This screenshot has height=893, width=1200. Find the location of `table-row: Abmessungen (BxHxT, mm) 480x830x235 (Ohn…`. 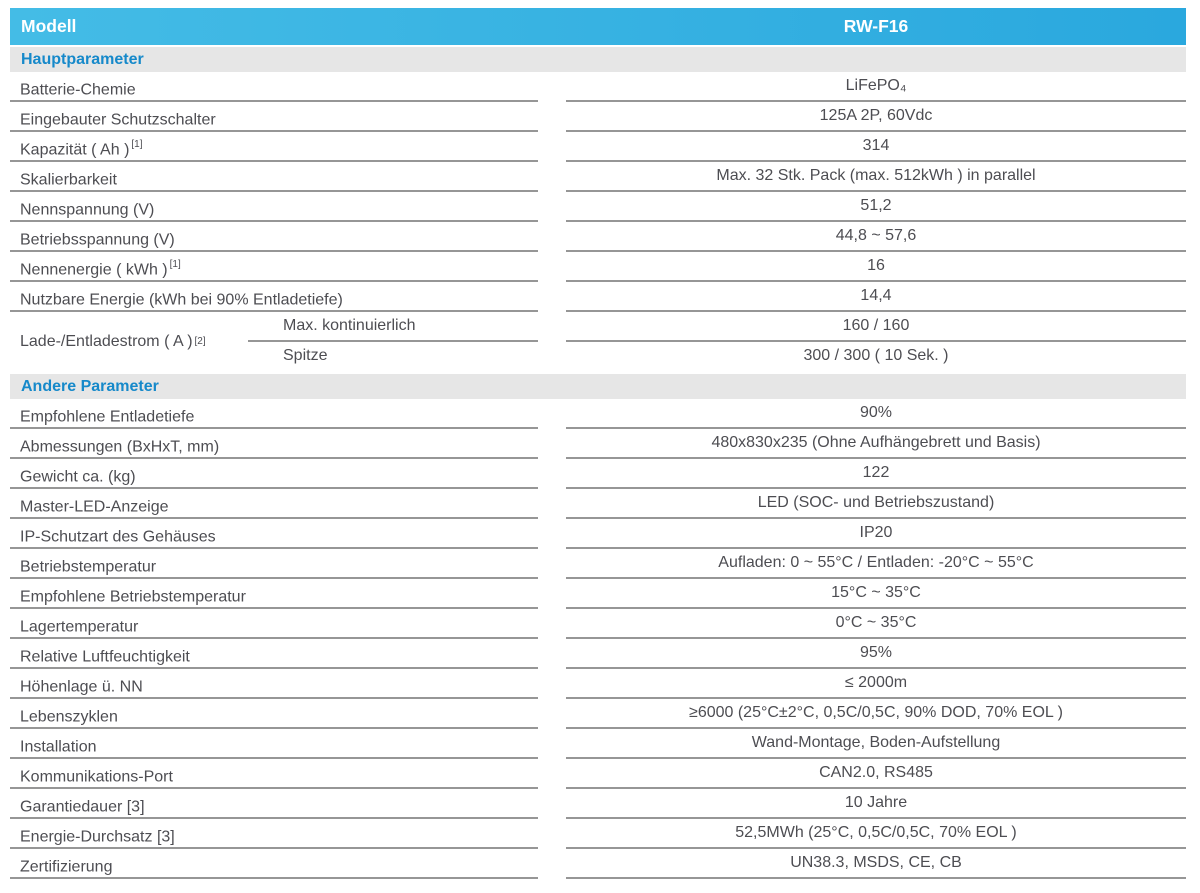

table-row: Abmessungen (BxHxT, mm) 480x830x235 (Ohn… is located at coordinates (598, 444).